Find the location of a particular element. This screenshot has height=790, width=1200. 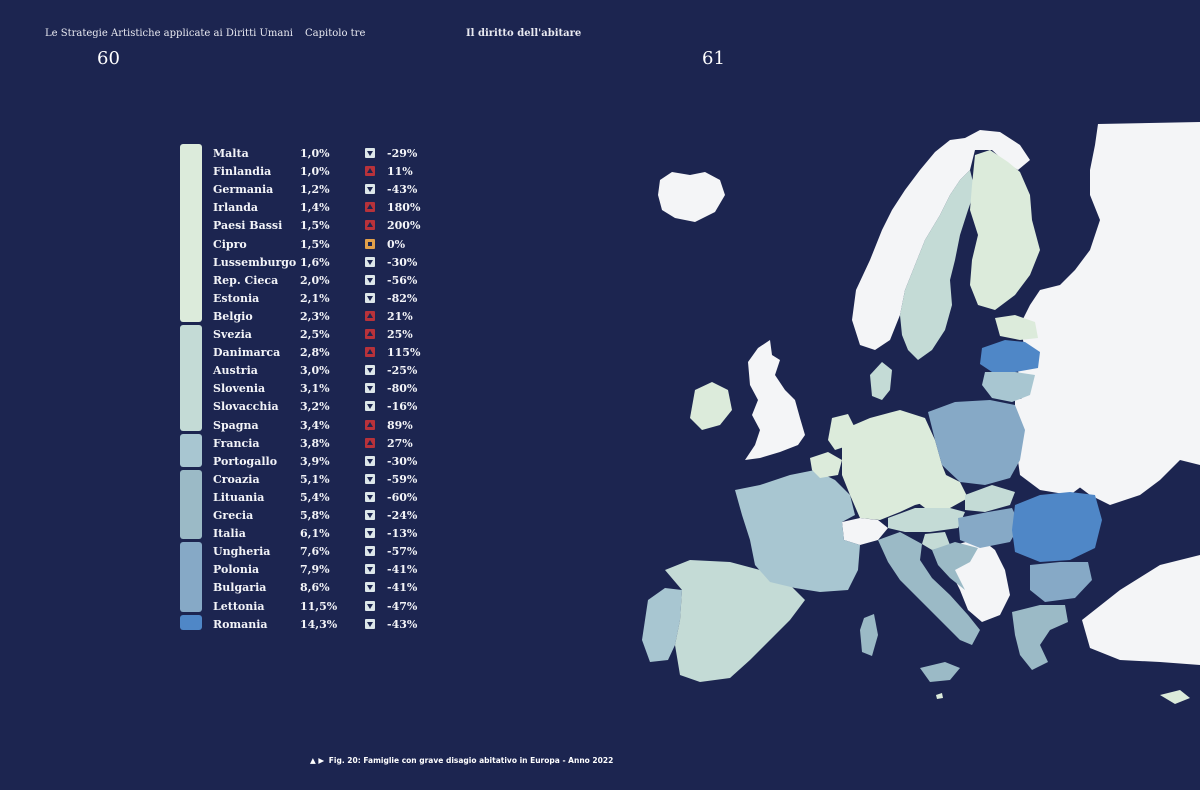

country-name: Germania is located at coordinates (243, 190).